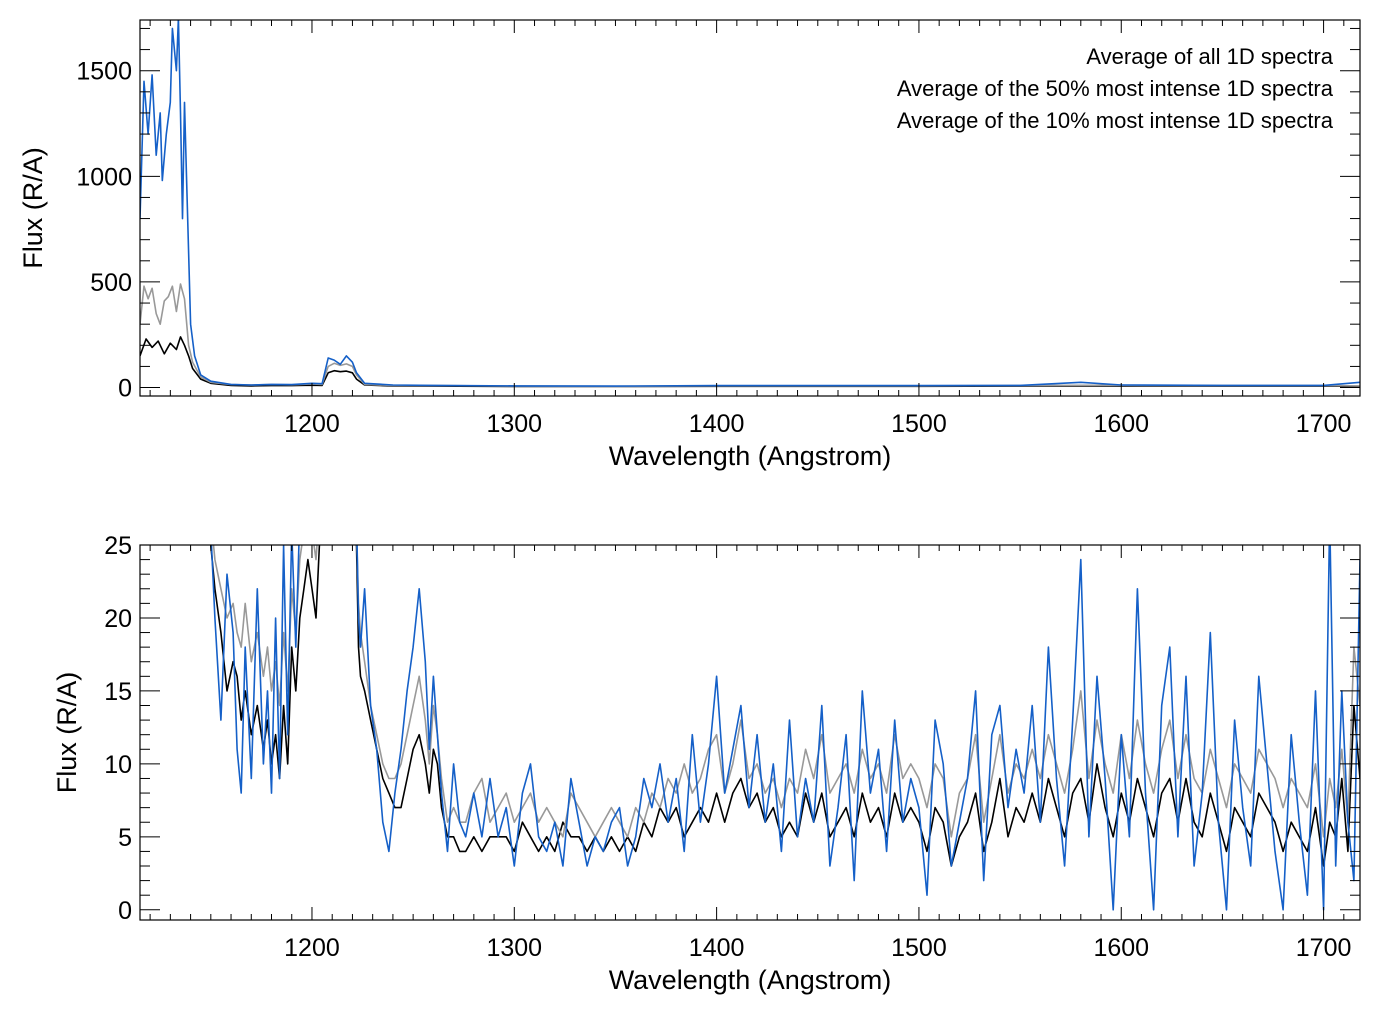 The width and height of the screenshot is (1382, 1018). Describe the element at coordinates (104, 72) in the screenshot. I see `y-tick-label: 1500` at that location.